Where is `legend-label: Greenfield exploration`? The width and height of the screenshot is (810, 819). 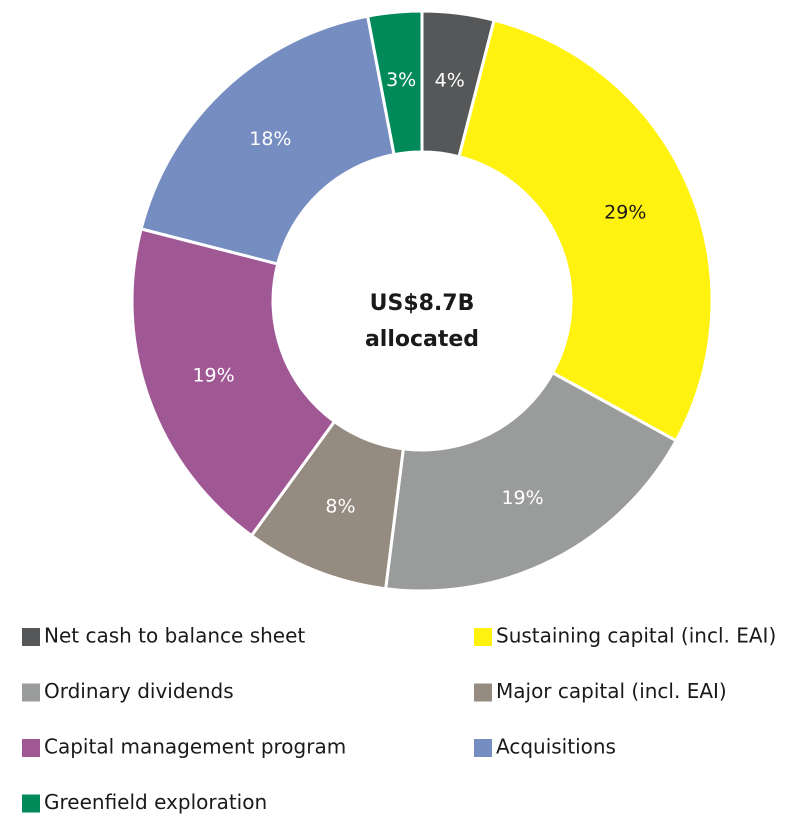
legend-label: Greenfield exploration is located at coordinates (155, 802).